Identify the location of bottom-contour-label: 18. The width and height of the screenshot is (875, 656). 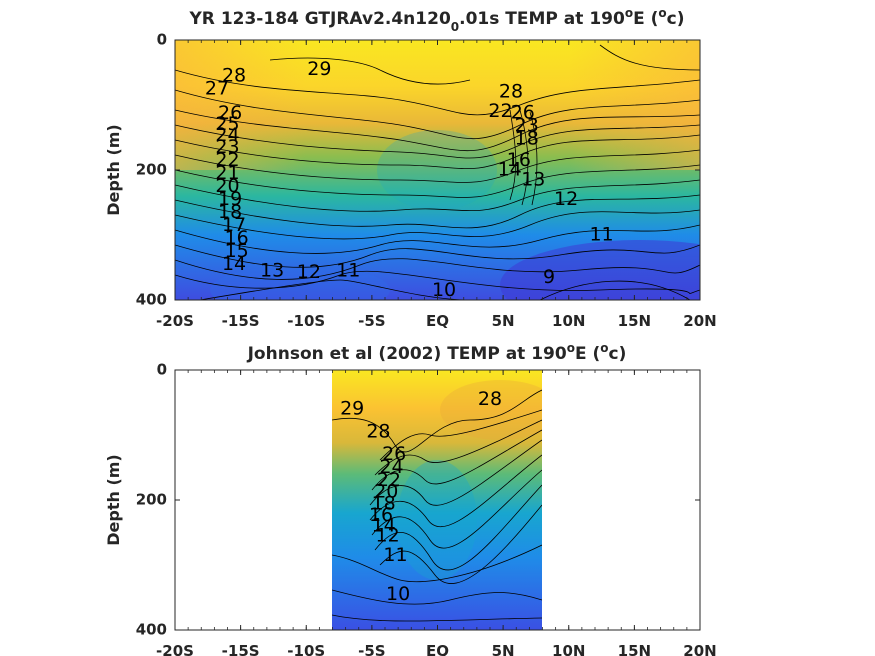
(384, 503).